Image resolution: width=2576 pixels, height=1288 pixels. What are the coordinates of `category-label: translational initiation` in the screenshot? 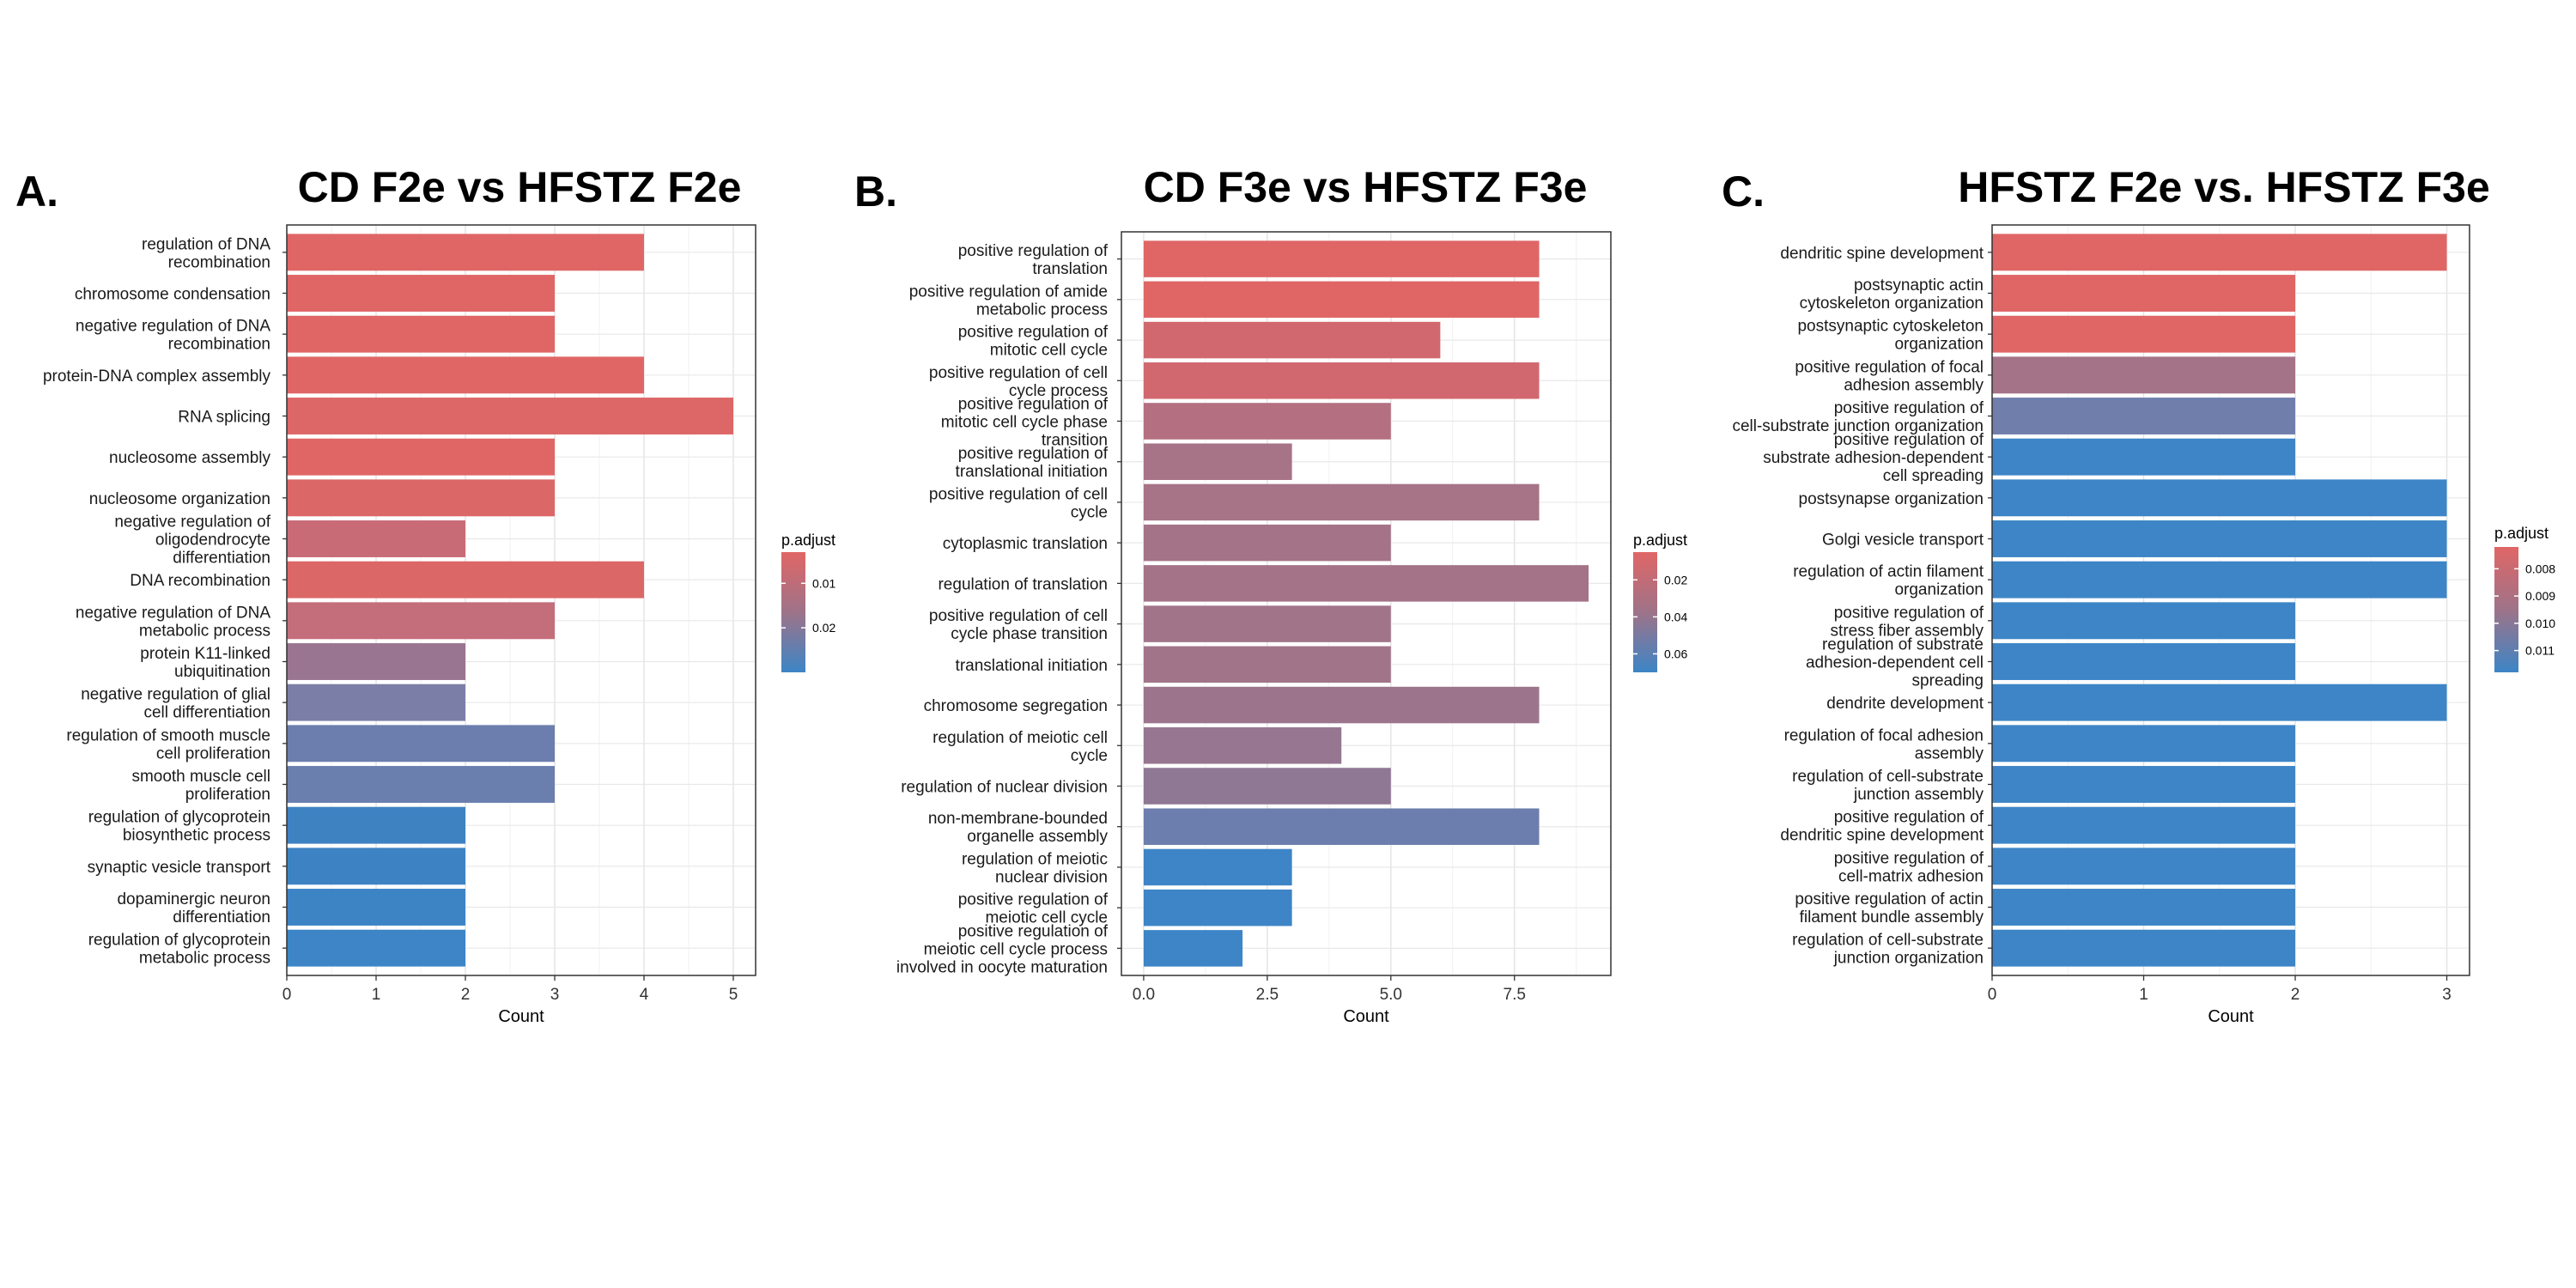 It's located at (1032, 666).